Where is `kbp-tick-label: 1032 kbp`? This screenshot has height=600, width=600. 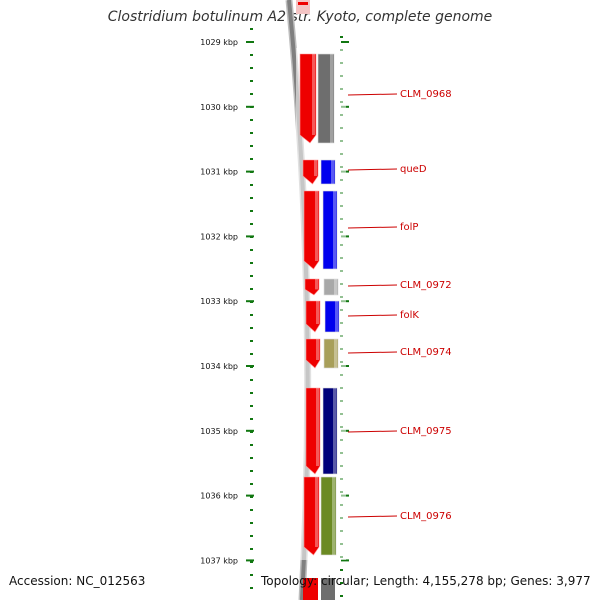
kbp-tick-label: 1032 kbp is located at coordinates (219, 236).